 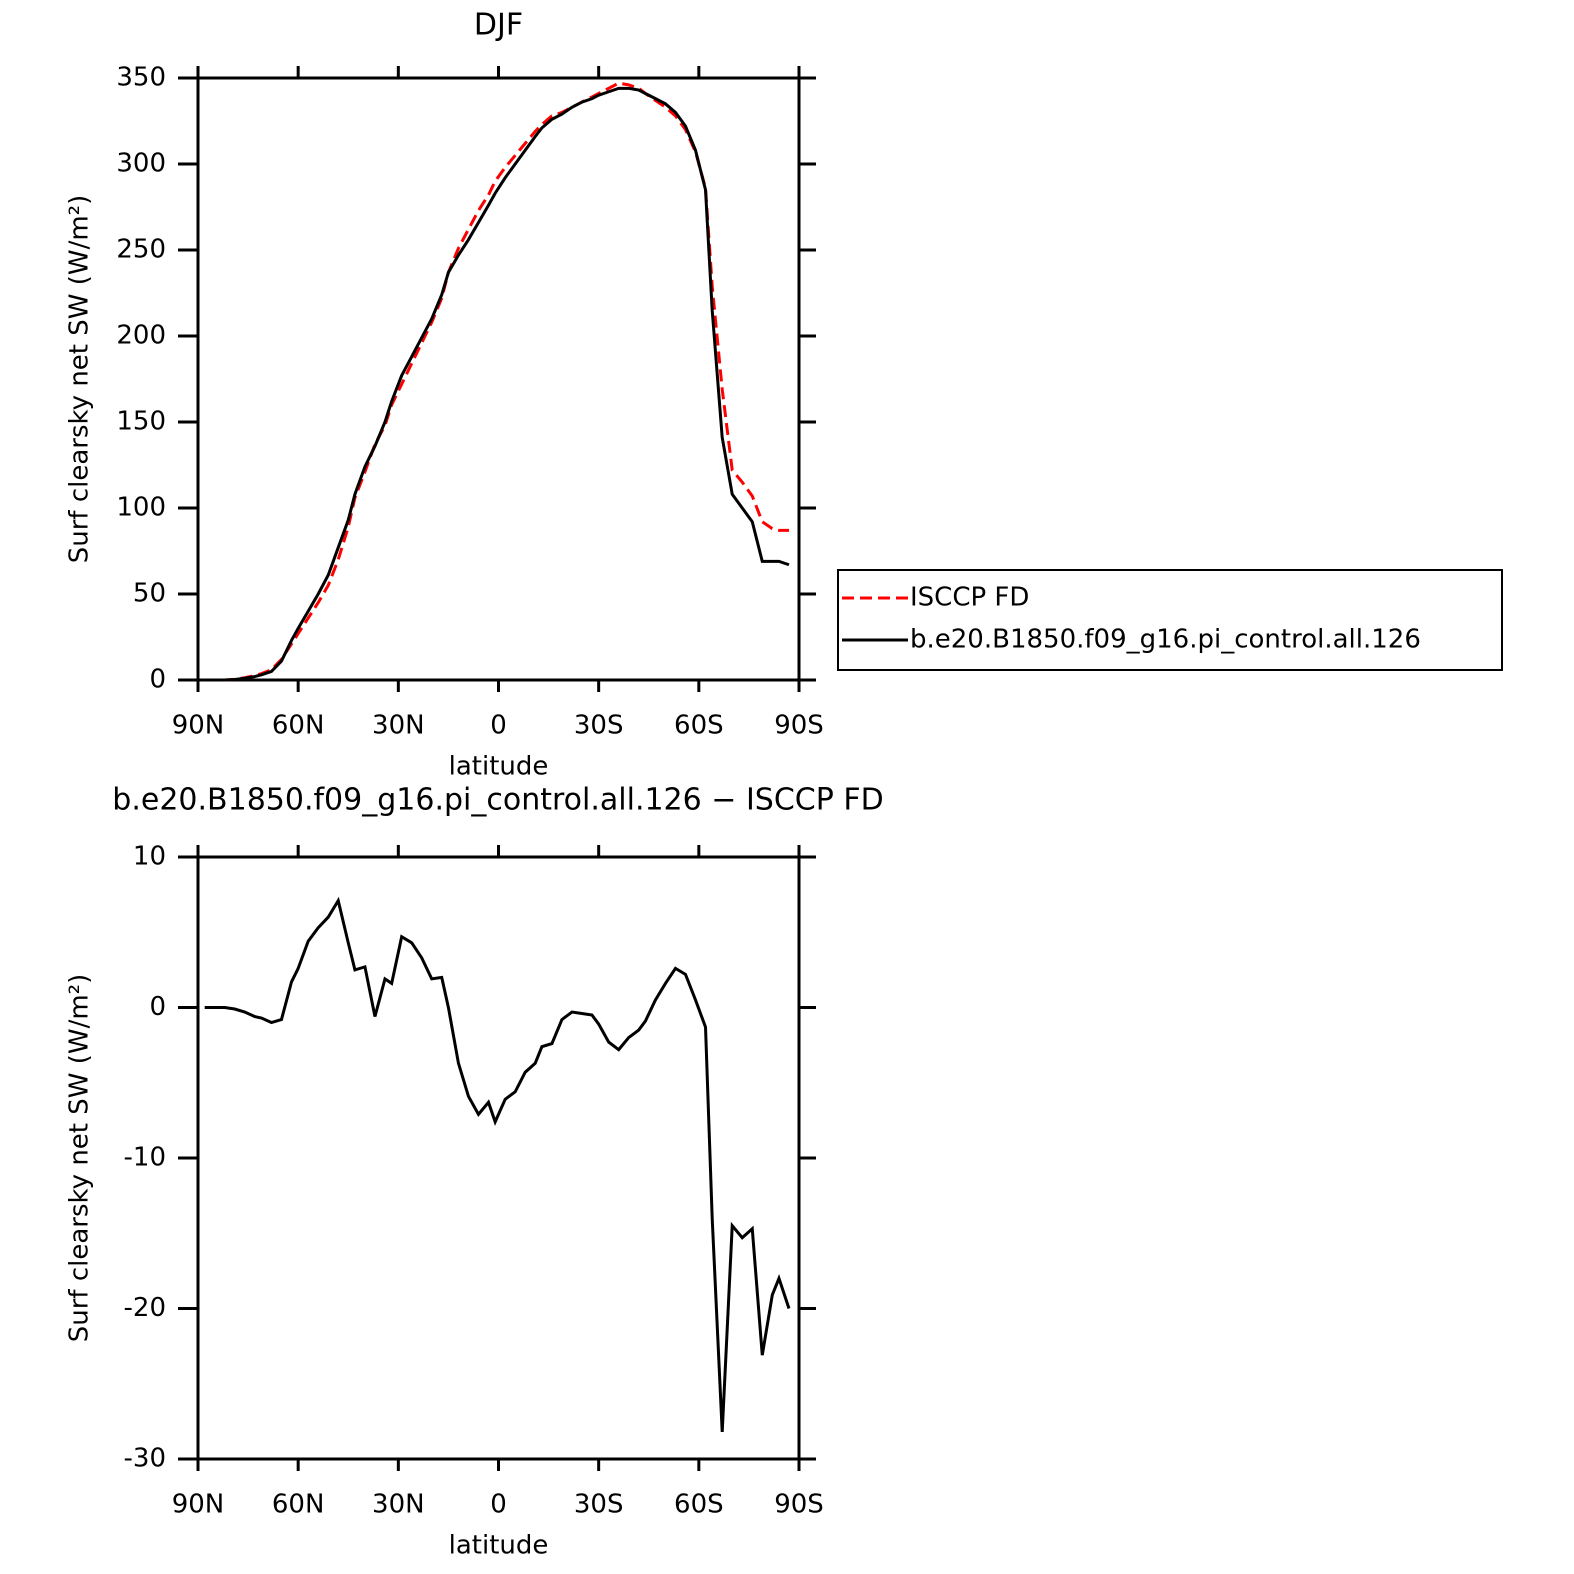 What do you see at coordinates (145, 1308) in the screenshot?
I see `y-tick-label: -20` at bounding box center [145, 1308].